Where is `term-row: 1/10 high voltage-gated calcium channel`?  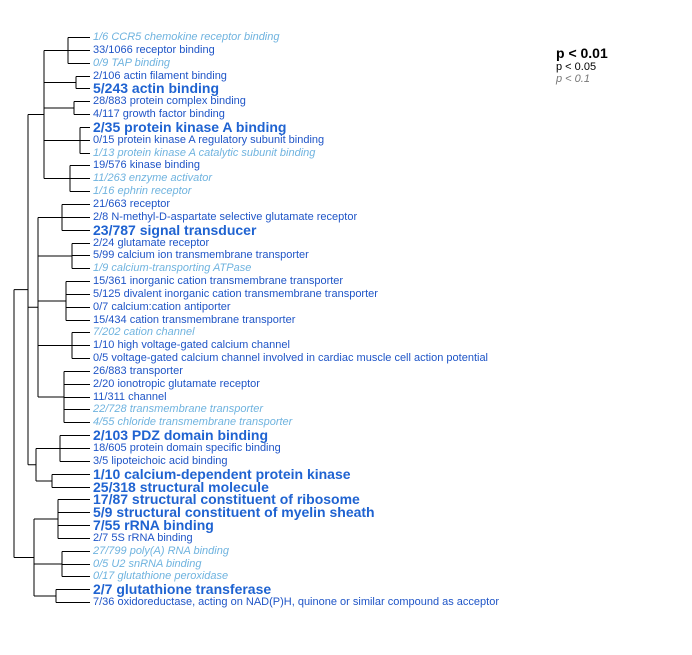 term-row: 1/10 high voltage-gated calcium channel is located at coordinates (191, 345).